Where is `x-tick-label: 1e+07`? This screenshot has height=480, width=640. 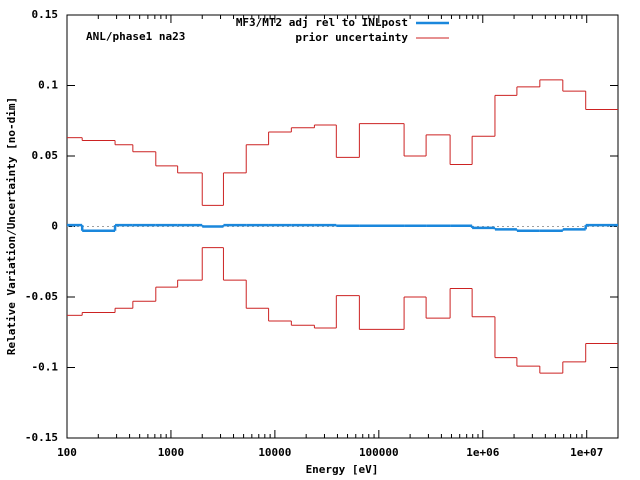 x-tick-label: 1e+07 is located at coordinates (586, 452).